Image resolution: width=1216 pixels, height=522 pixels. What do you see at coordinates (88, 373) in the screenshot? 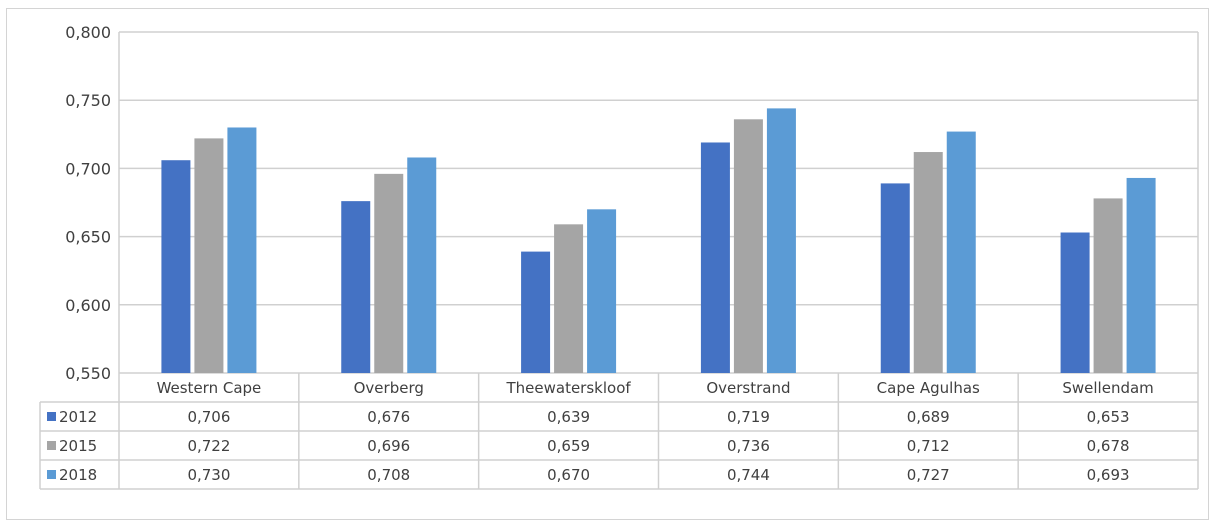
I see `y-tick-label: 0,550` at bounding box center [88, 373].